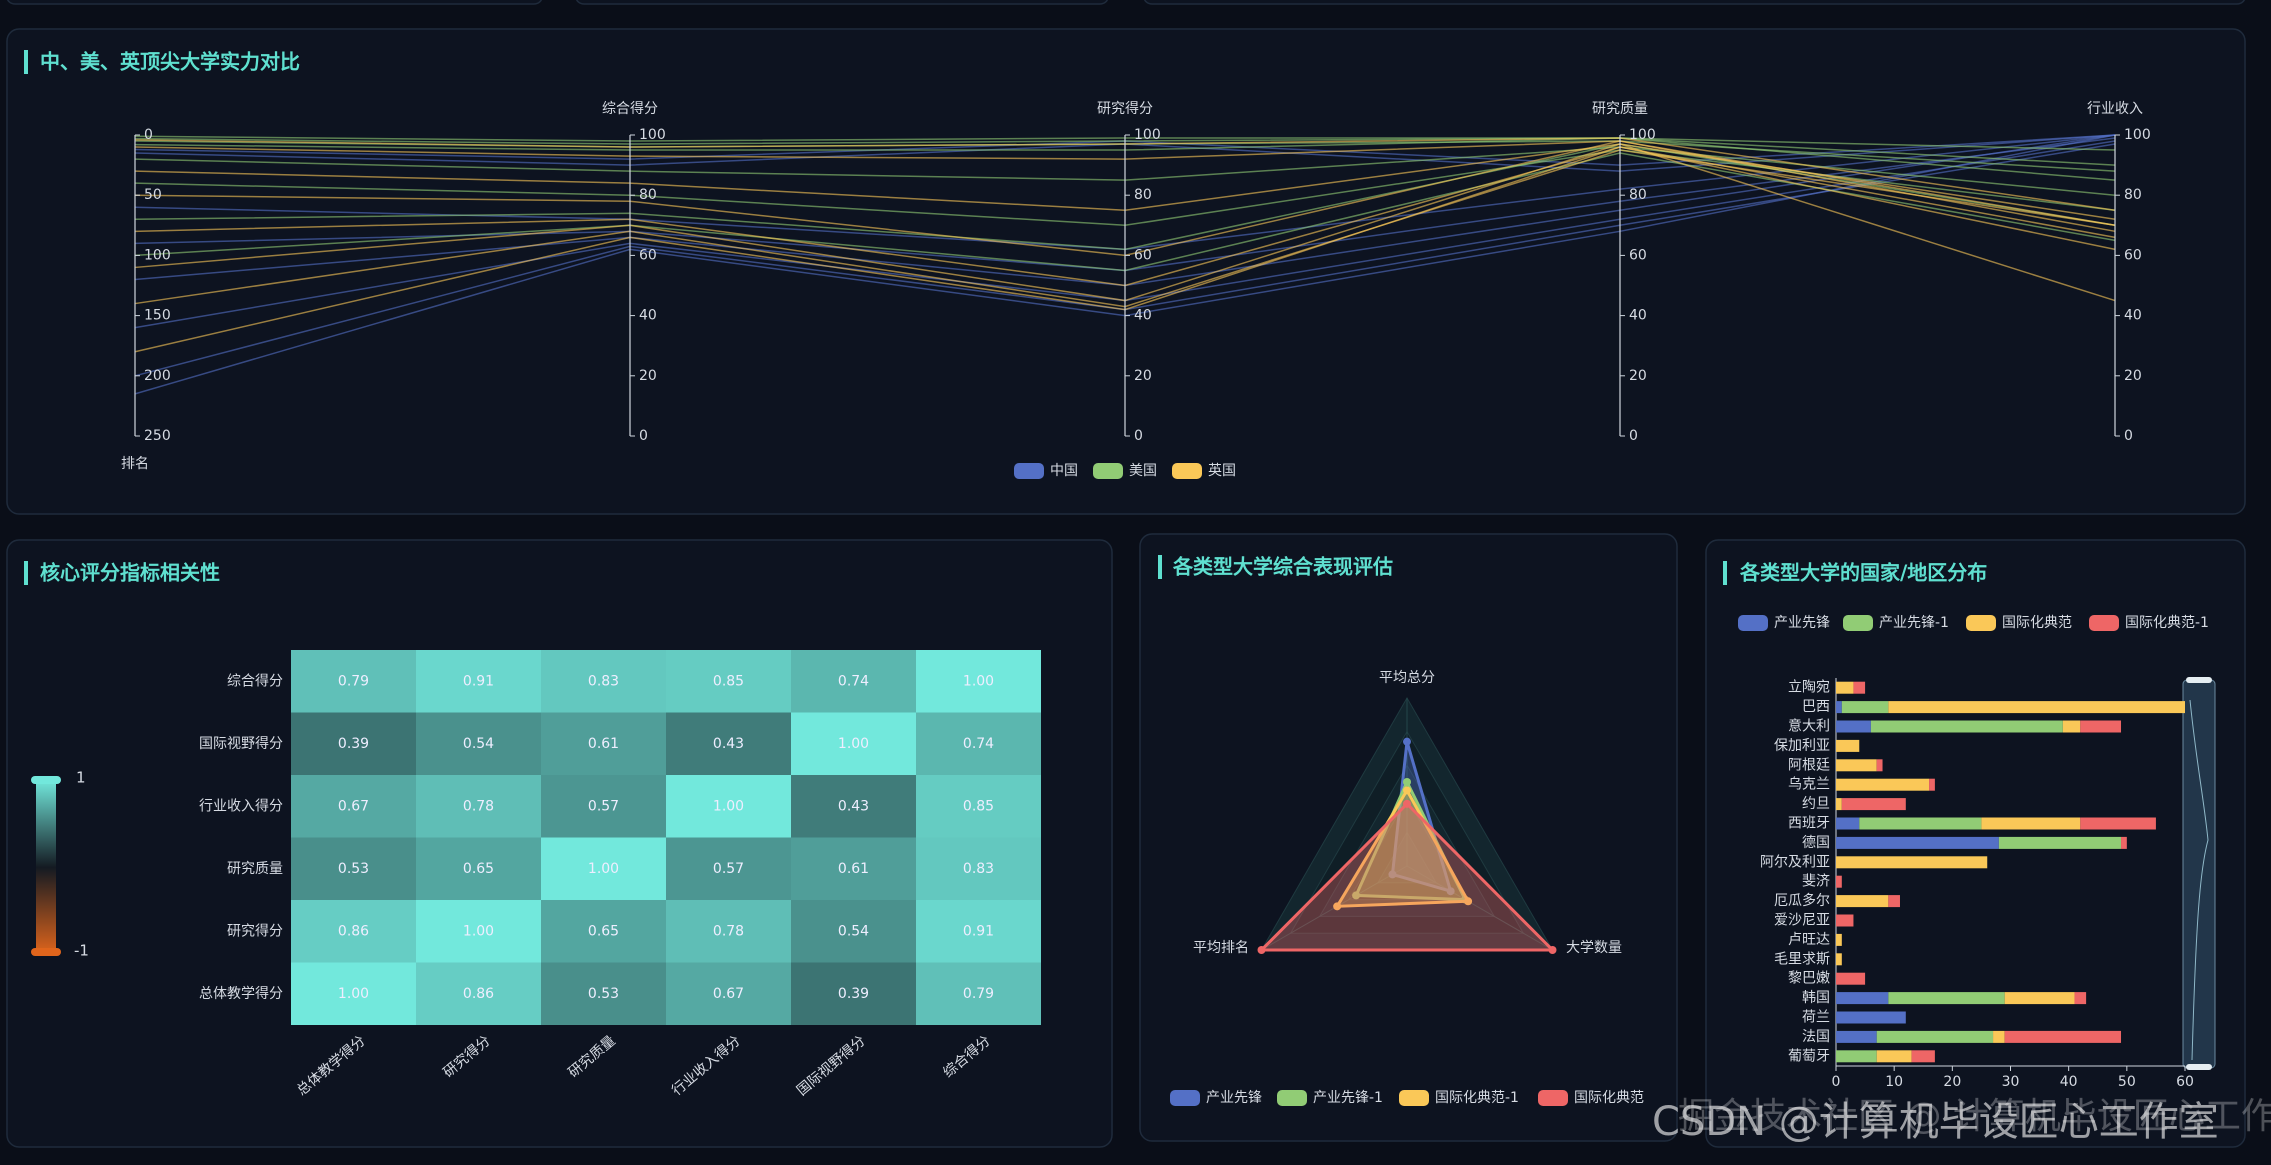 This screenshot has width=2271, height=1165. I want to click on data-zoom-slider, so click(2199, 874).